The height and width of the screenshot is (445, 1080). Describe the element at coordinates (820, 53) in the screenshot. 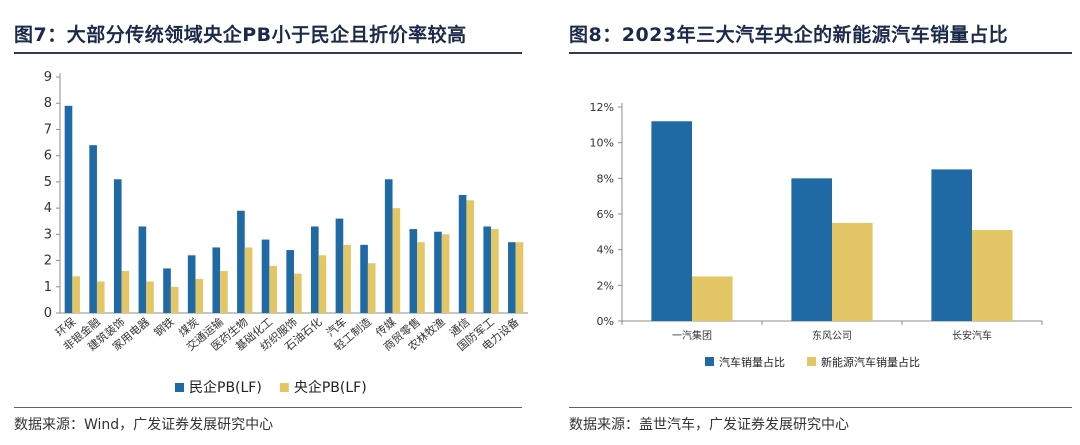

I see `right-title-rule` at that location.